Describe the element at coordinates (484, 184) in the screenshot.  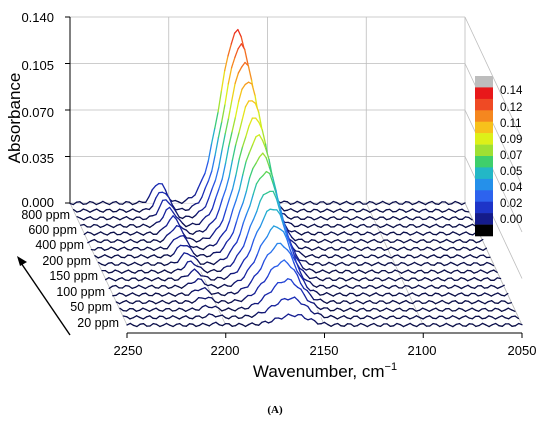
I see `colorbar-band` at that location.